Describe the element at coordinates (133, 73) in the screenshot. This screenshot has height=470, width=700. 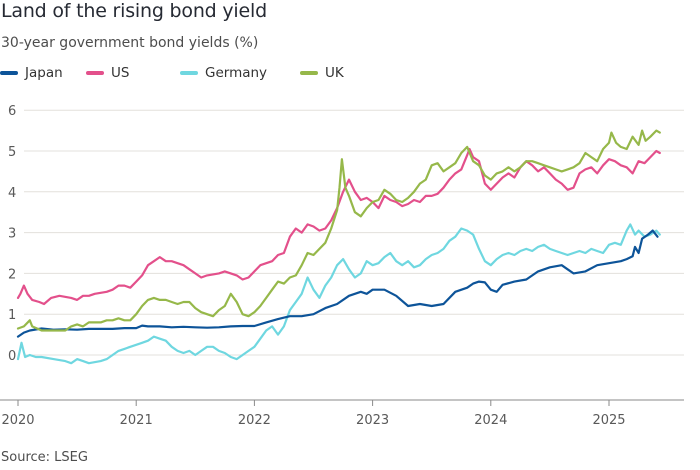
I see `legend-item-us: US` at that location.